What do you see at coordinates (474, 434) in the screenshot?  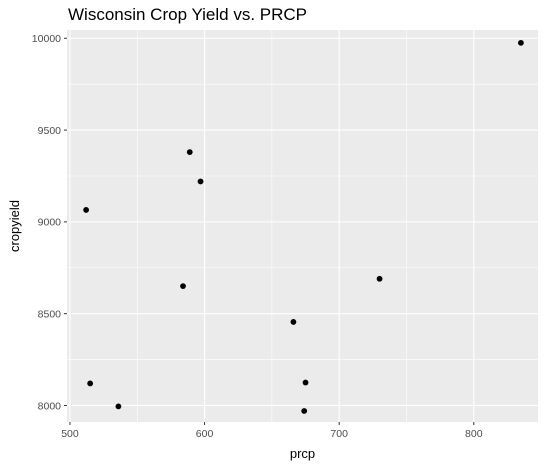 I see `x-tick-label: 800` at bounding box center [474, 434].